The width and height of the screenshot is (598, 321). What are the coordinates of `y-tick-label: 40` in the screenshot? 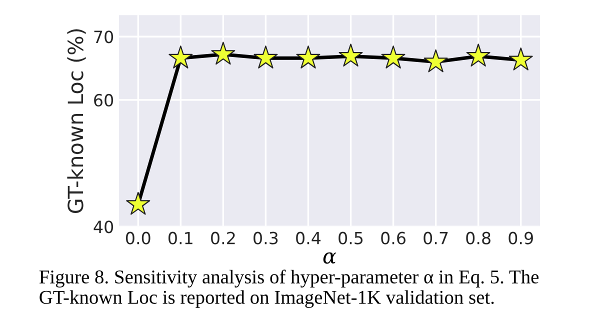 It's located at (104, 227).